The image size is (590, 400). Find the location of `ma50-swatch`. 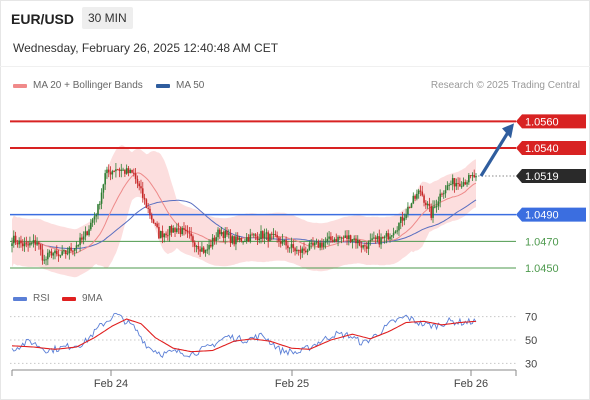

ma50-swatch is located at coordinates (163, 85).